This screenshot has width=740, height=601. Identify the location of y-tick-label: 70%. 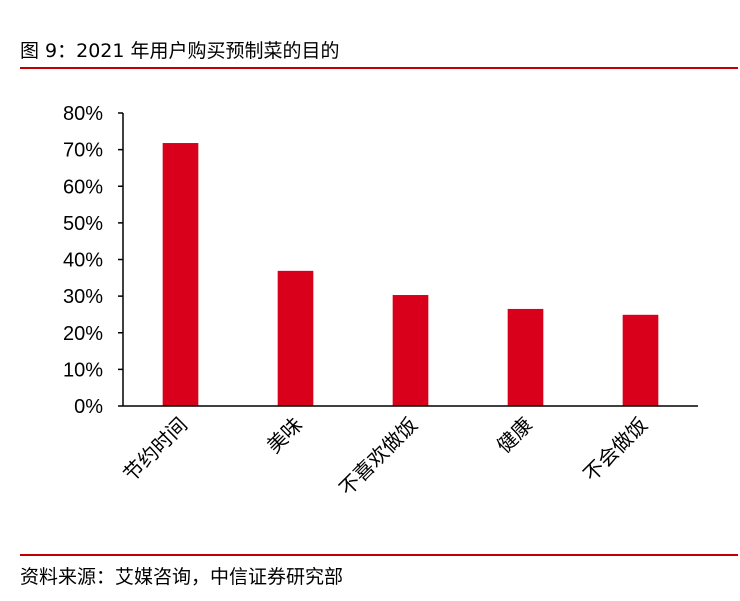
(83, 151).